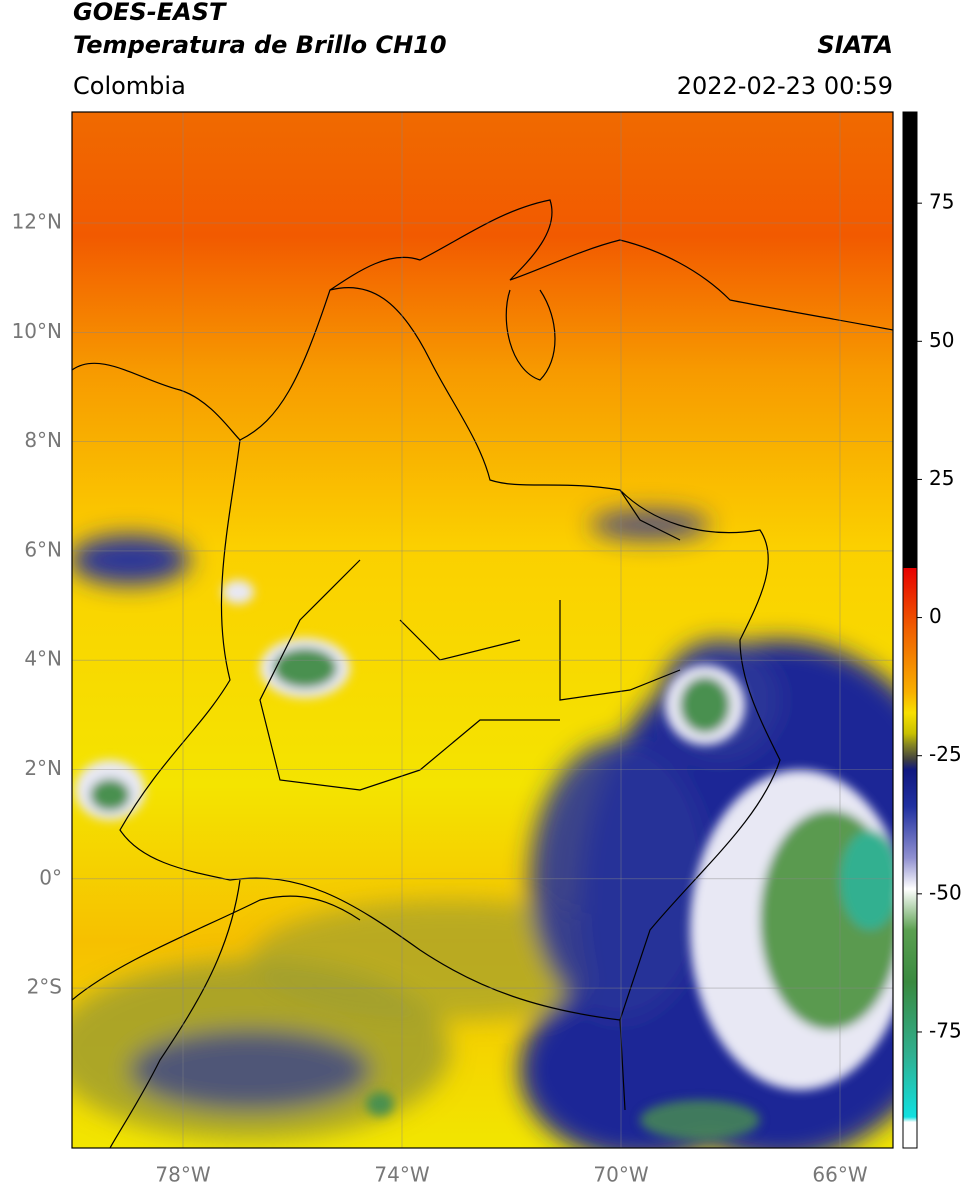 Image resolution: width=966 pixels, height=1190 pixels. Describe the element at coordinates (50, 877) in the screenshot. I see `lat-label: 0°` at that location.